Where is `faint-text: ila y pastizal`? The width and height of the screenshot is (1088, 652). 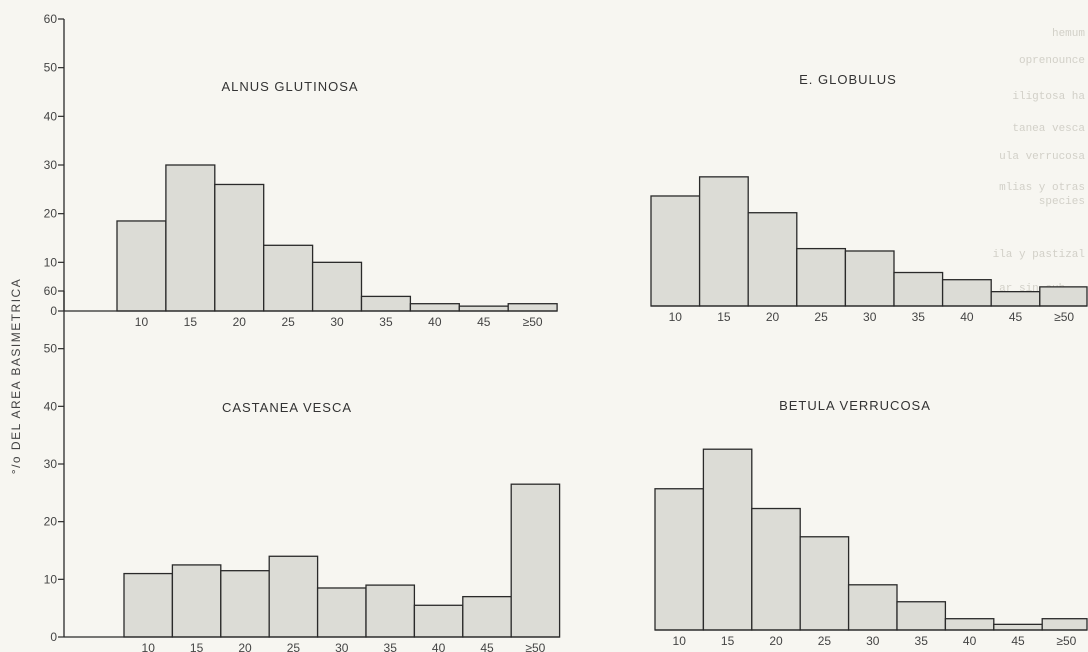 faint-text: ila y pastizal is located at coordinates (1039, 255).